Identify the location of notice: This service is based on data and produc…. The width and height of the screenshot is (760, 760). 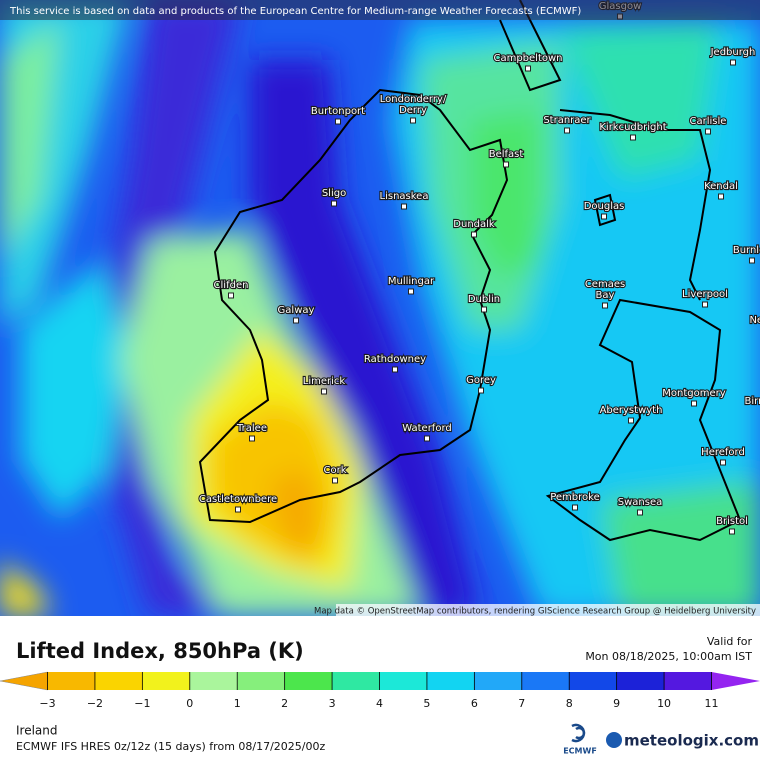
(295, 11).